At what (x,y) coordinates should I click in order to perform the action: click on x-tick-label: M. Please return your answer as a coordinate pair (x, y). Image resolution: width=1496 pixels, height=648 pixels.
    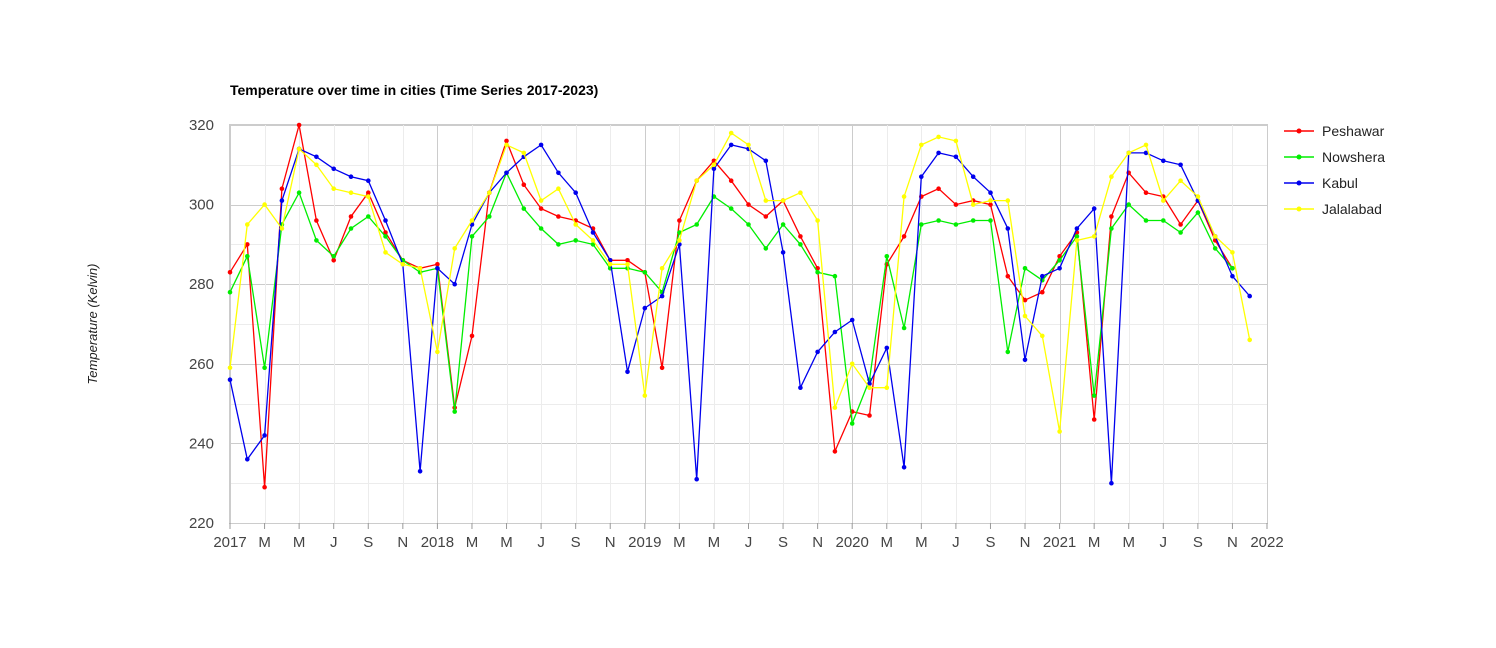
    Looking at the image, I should click on (264, 542).